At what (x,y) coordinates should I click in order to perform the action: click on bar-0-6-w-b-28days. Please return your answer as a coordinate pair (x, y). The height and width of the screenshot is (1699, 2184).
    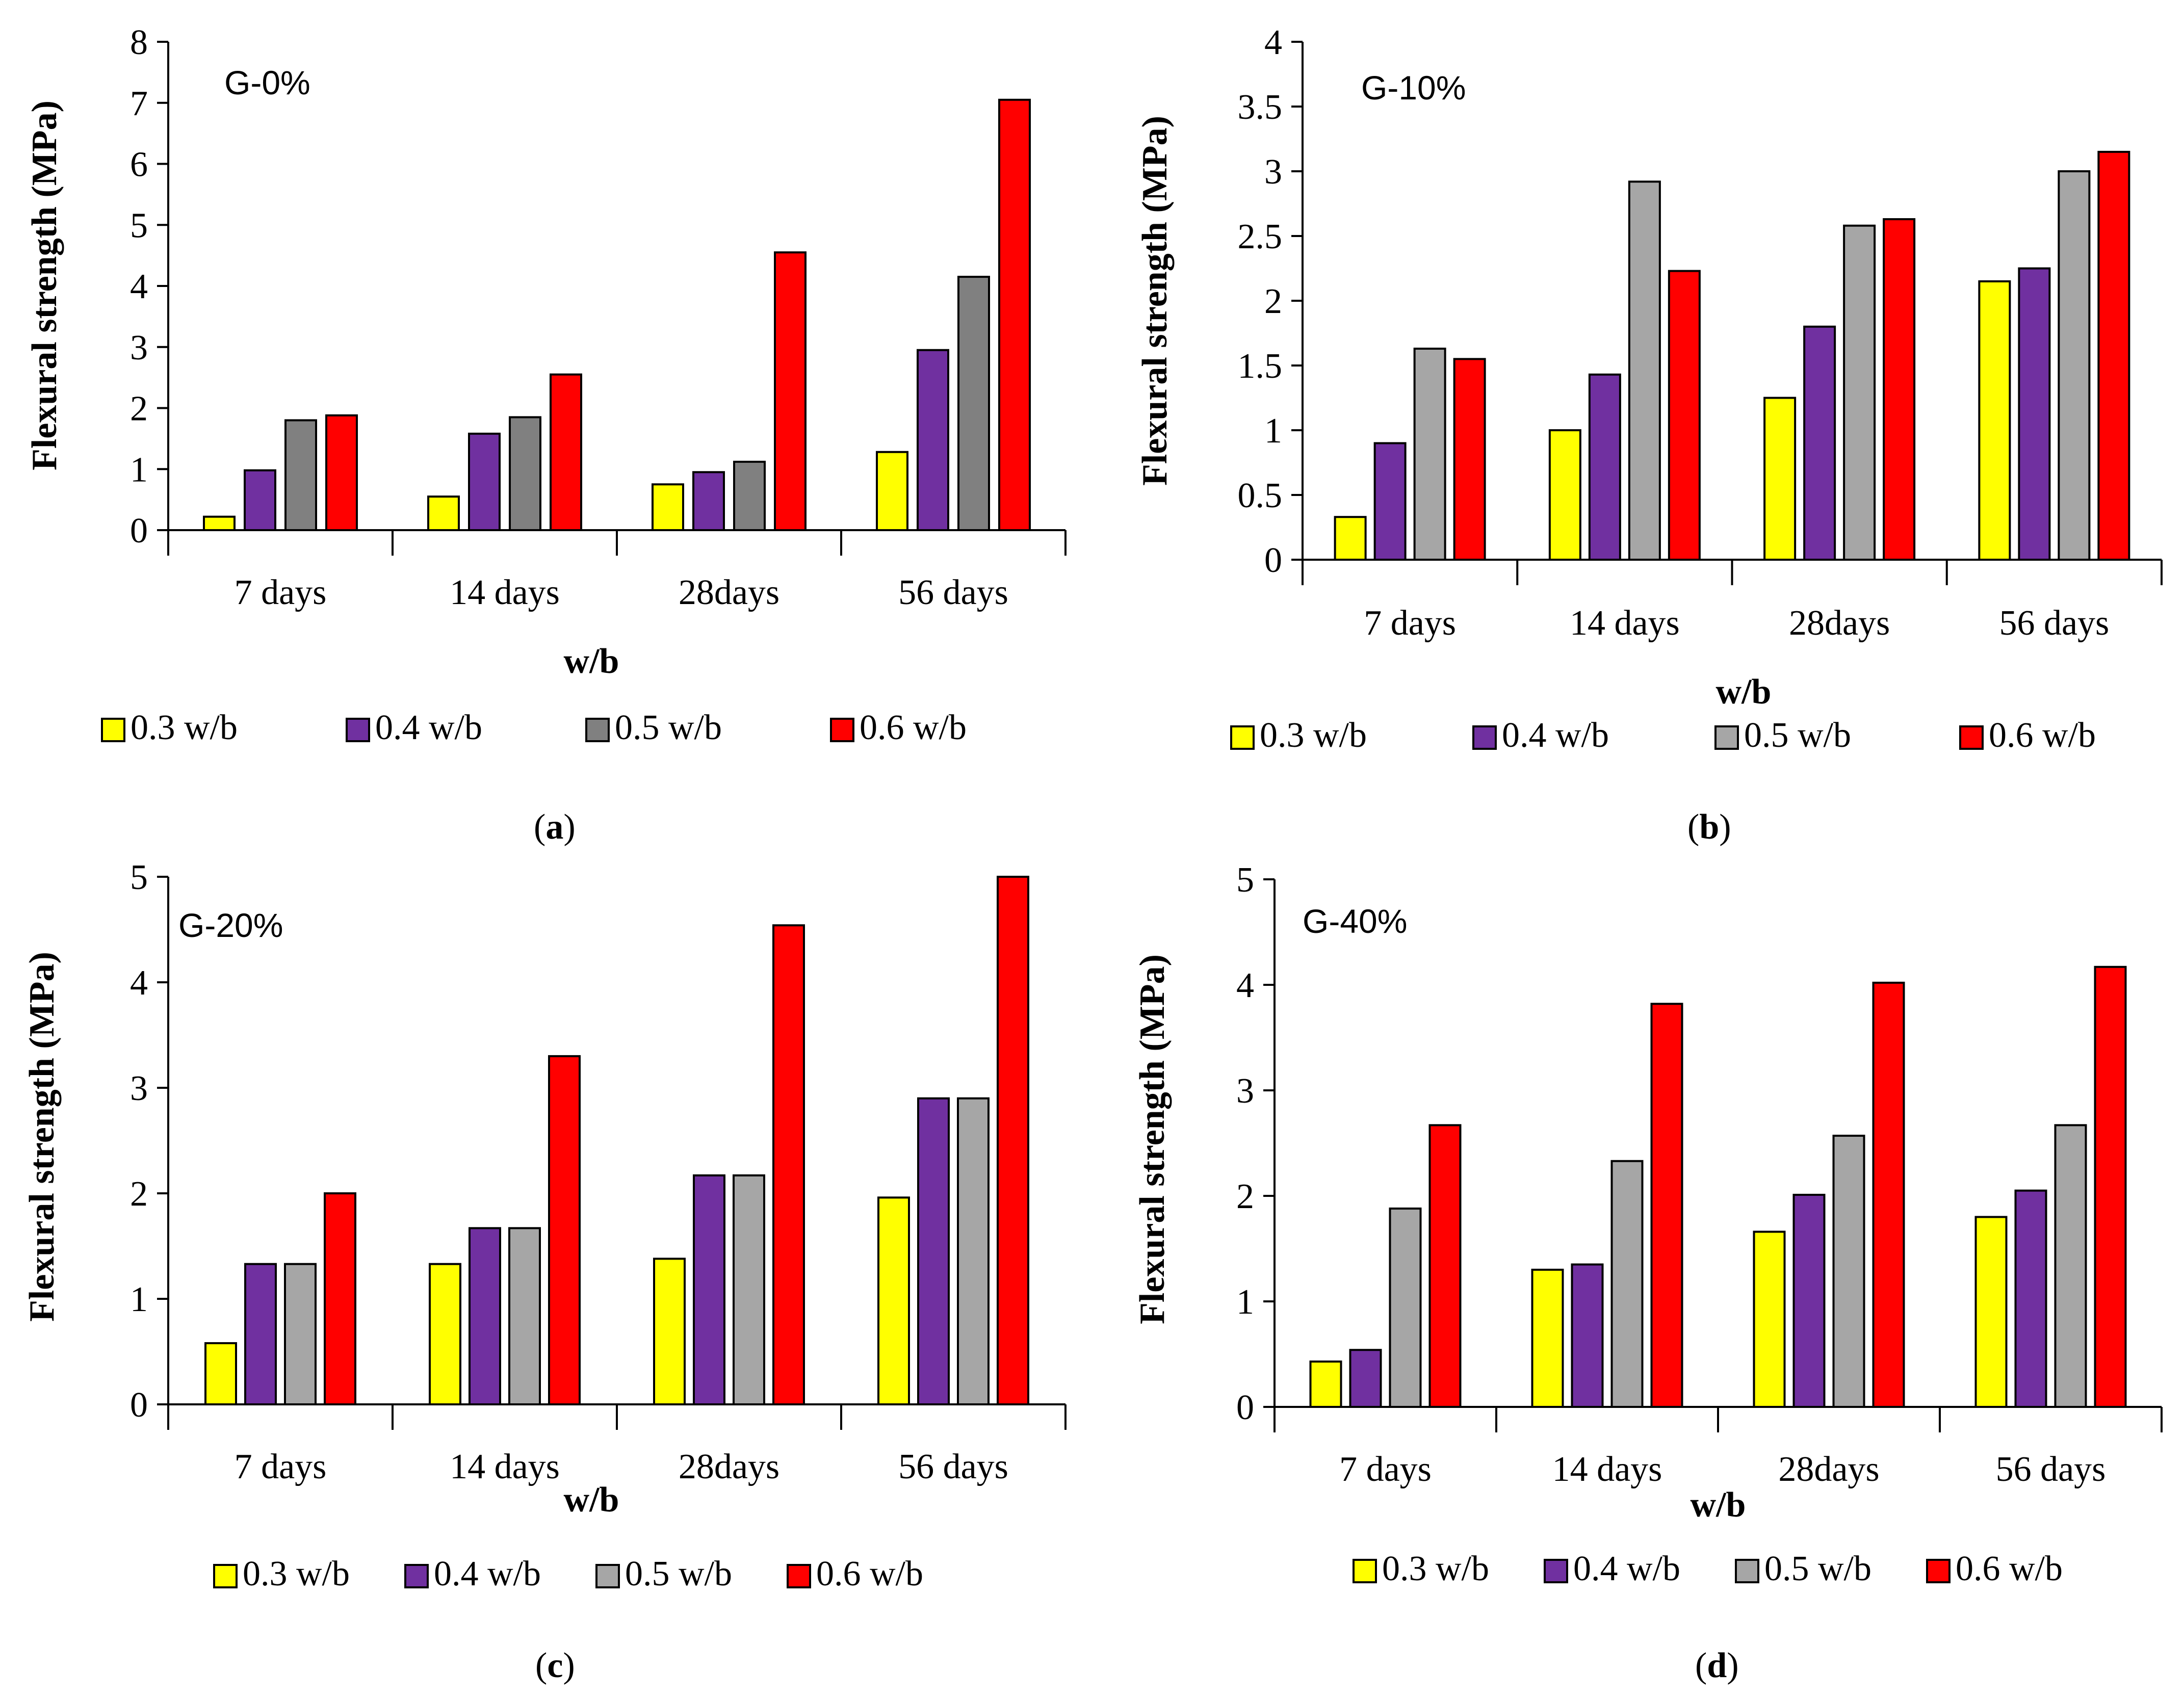
    Looking at the image, I should click on (788, 1164).